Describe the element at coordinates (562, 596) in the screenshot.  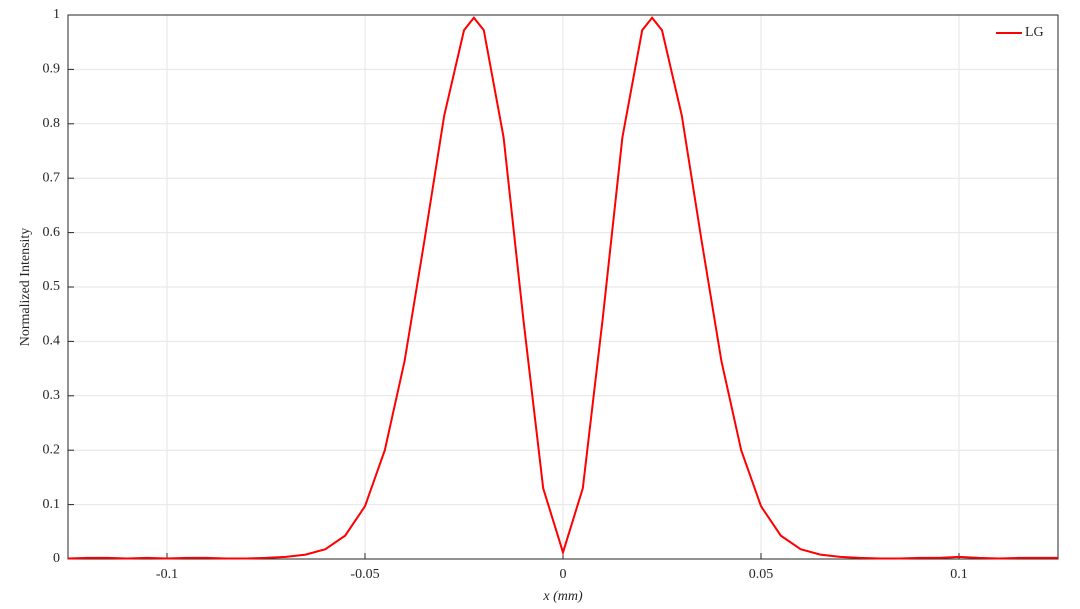
I see `x-axis-label: x (mm)` at that location.